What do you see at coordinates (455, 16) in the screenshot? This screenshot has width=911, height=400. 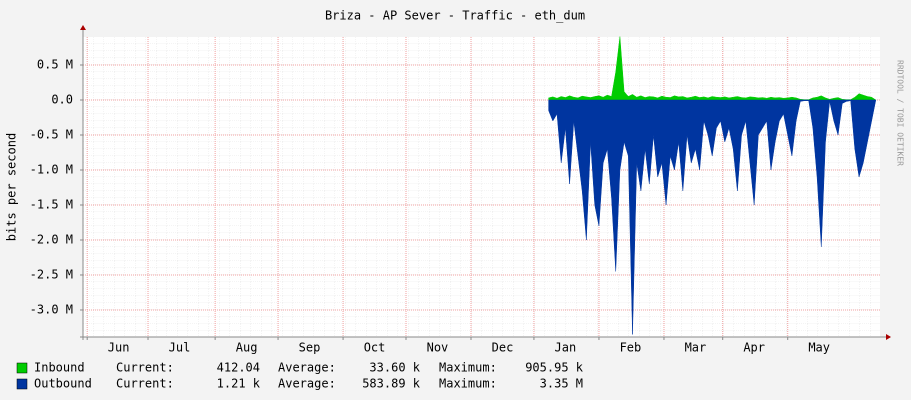 I see `chart-title: Briza - AP Sever - Traffic - eth_dum` at bounding box center [455, 16].